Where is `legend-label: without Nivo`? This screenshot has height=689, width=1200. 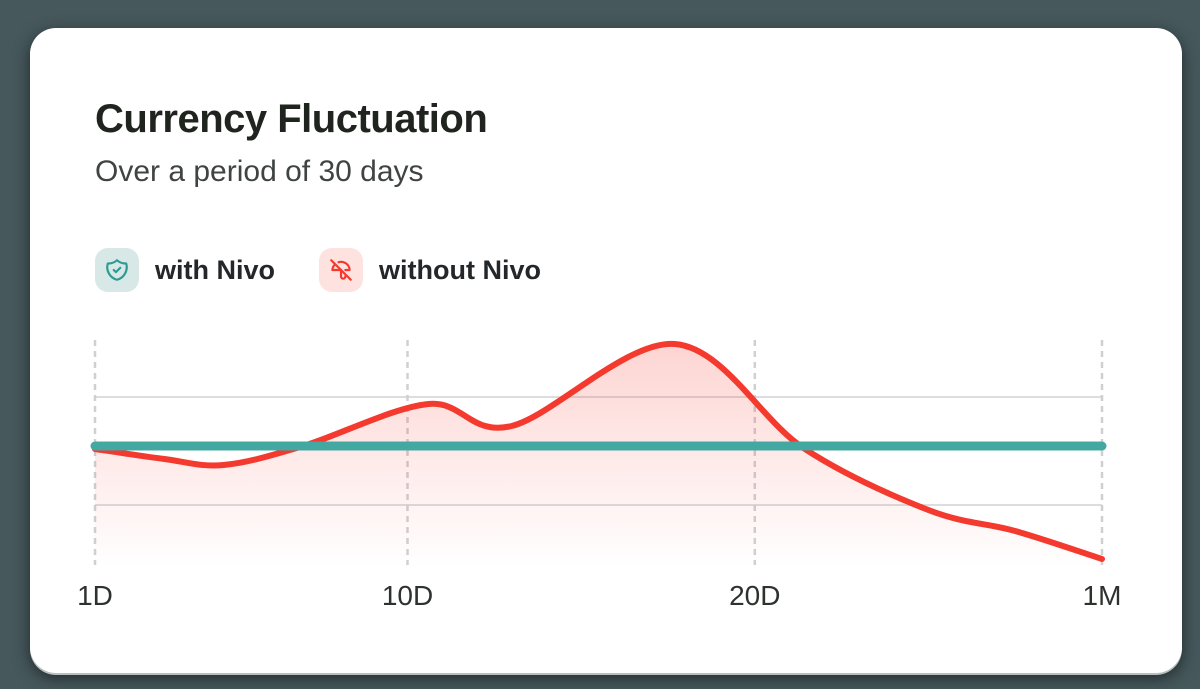
legend-label: without Nivo is located at coordinates (460, 269).